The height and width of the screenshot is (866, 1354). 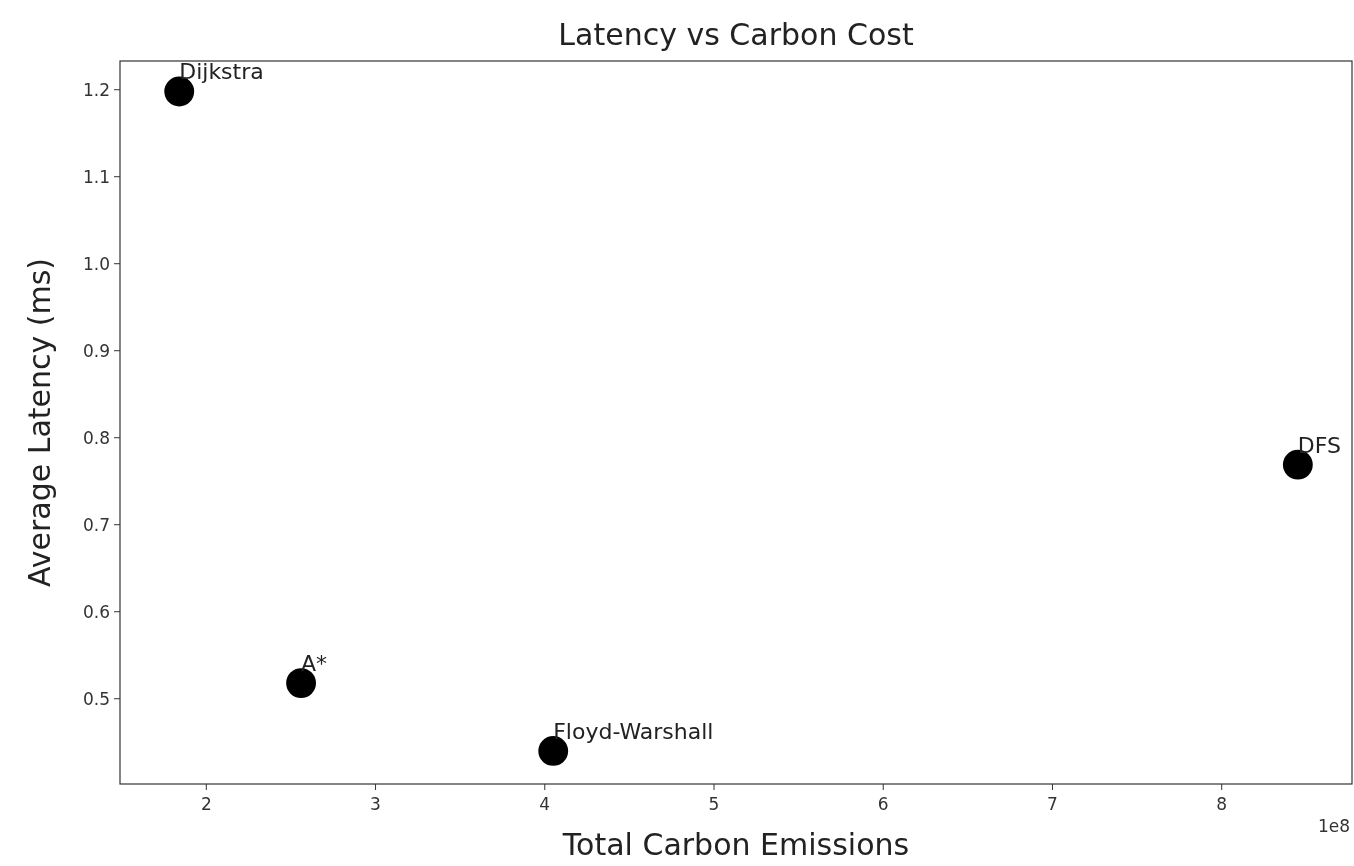 What do you see at coordinates (545, 804) in the screenshot?
I see `x-tick-label: 4` at bounding box center [545, 804].